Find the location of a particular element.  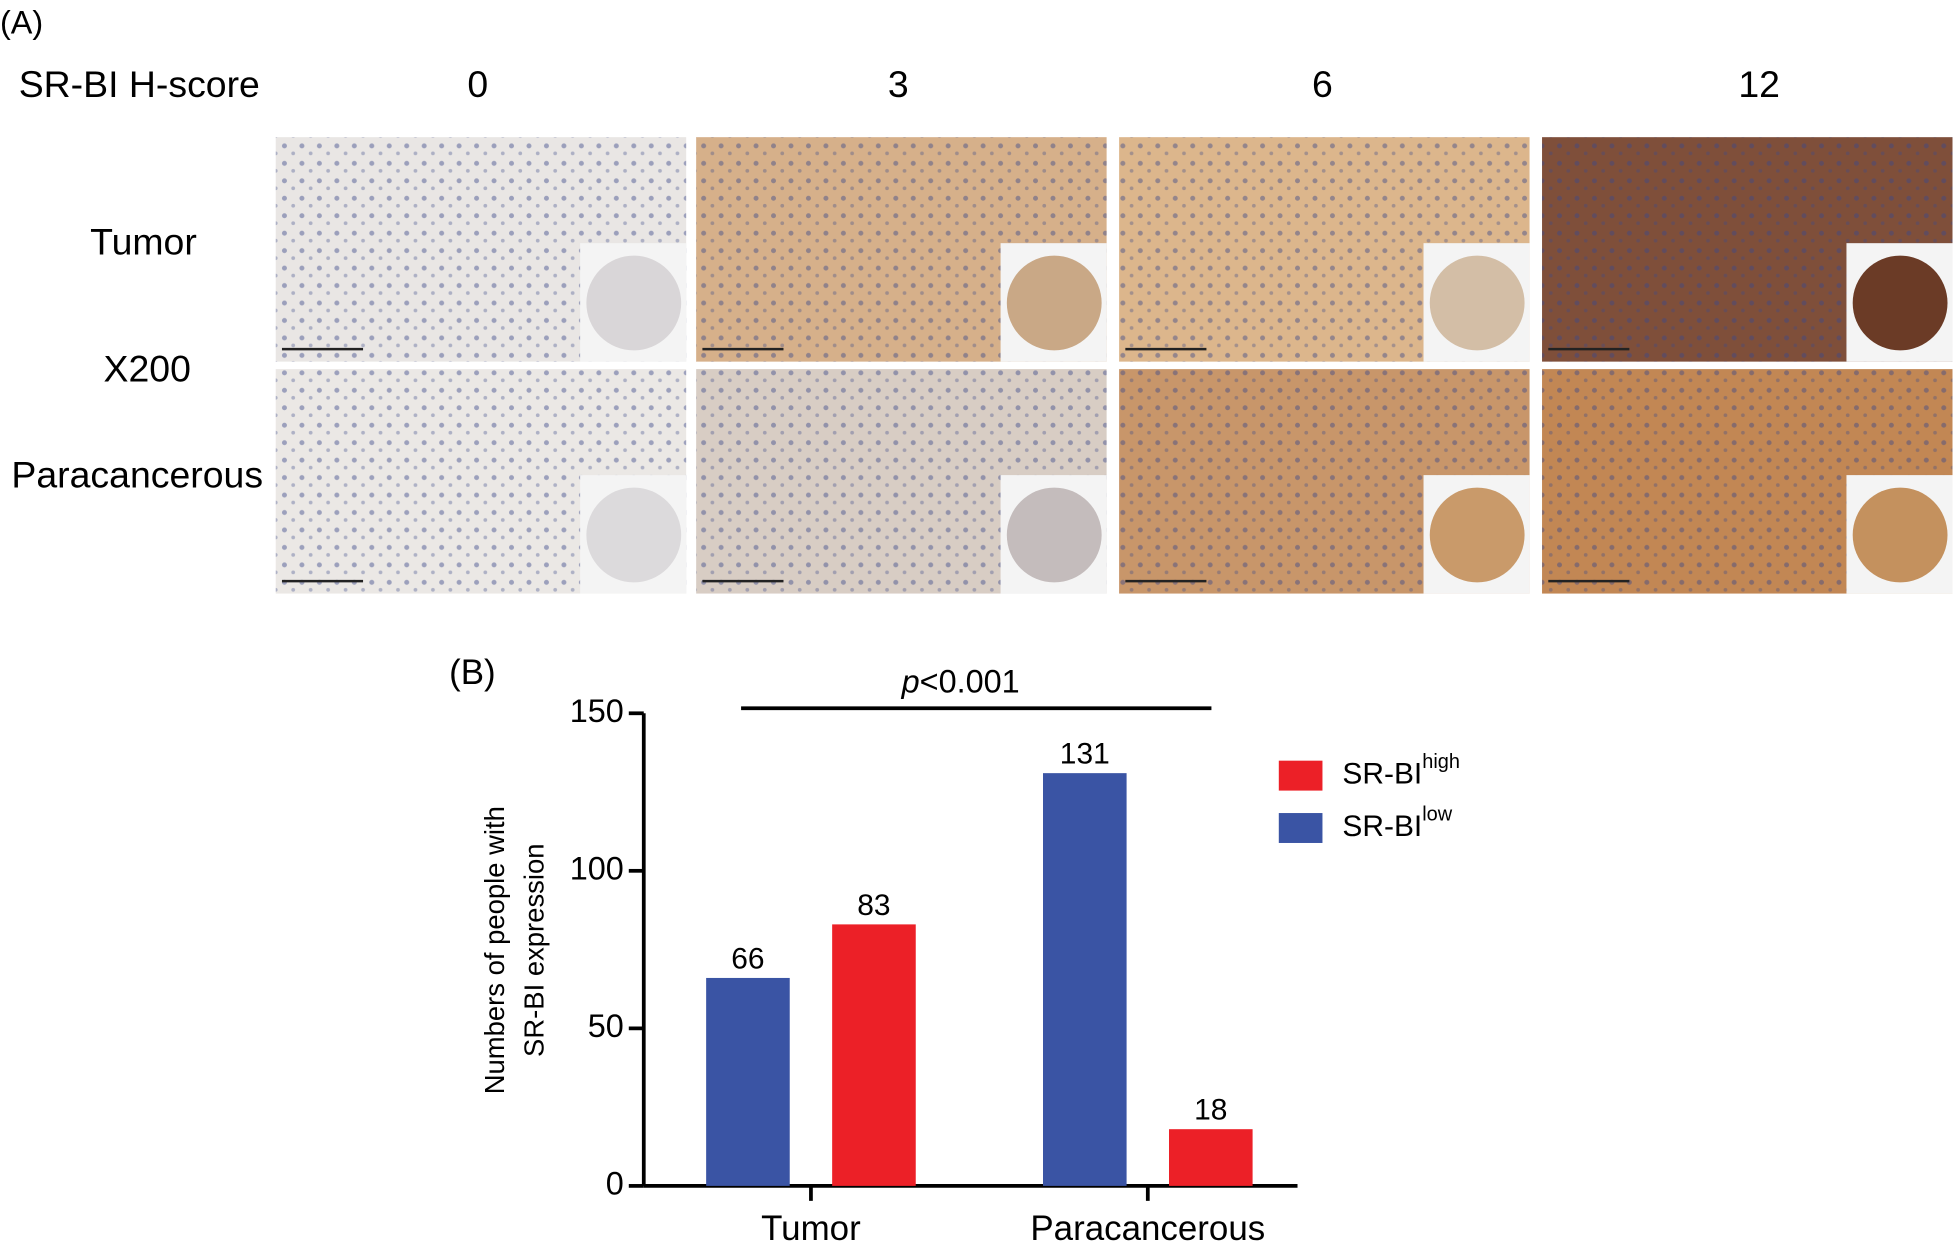

y-tick-label: 100 is located at coordinates (597, 868).